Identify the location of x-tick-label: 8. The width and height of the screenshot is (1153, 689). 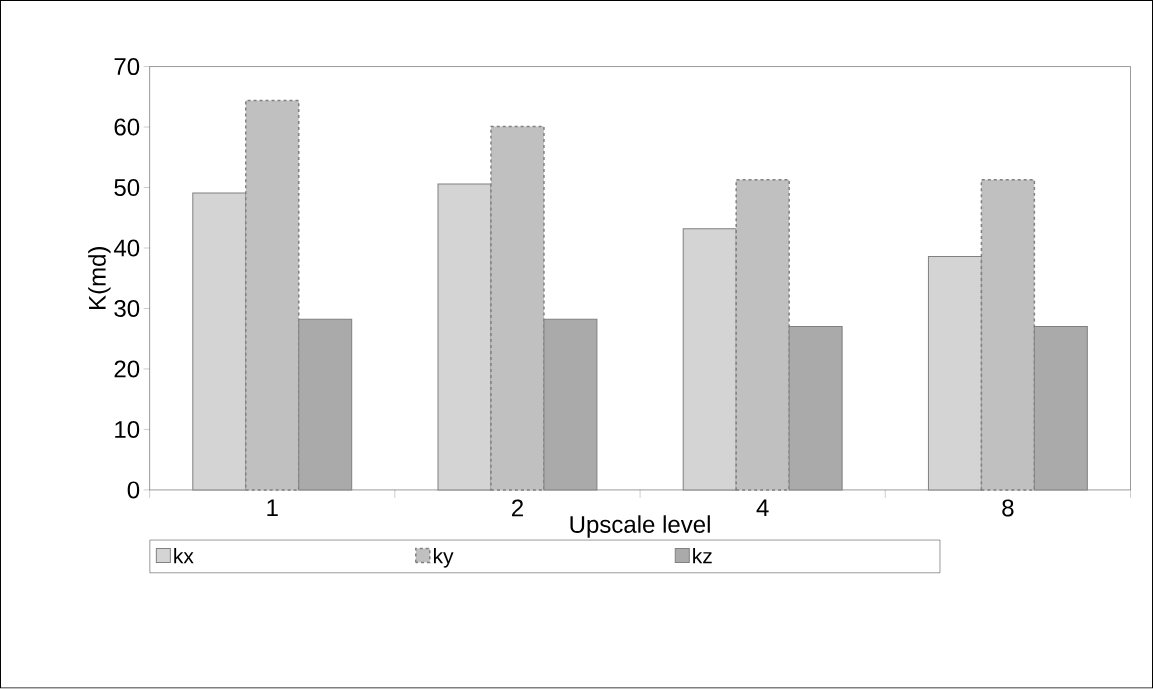
(1008, 508).